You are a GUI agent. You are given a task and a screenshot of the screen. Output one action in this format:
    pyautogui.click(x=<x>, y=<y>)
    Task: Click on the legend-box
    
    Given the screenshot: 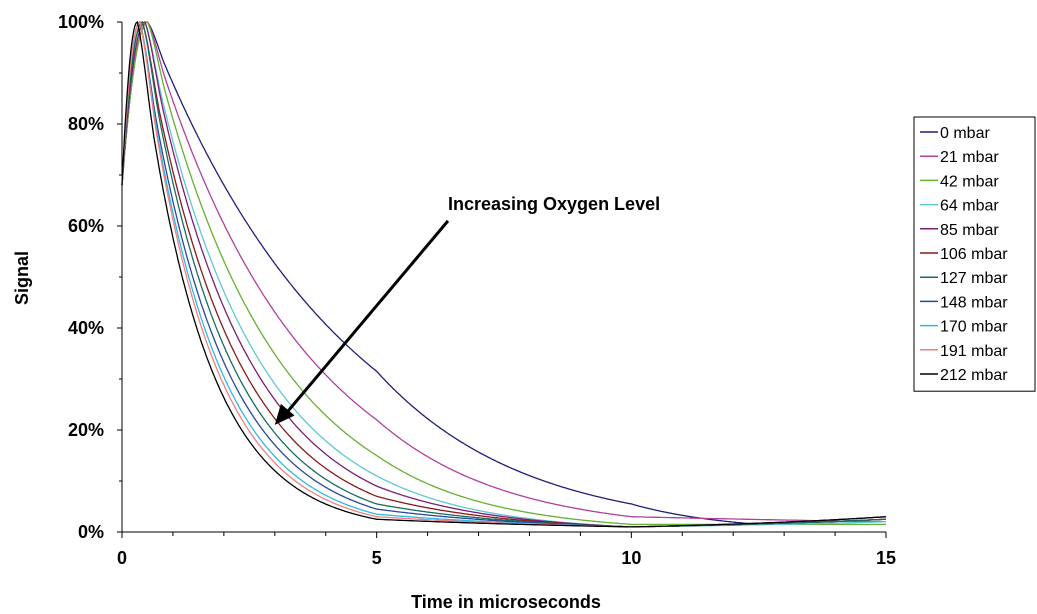 What is the action you would take?
    pyautogui.click(x=974, y=254)
    